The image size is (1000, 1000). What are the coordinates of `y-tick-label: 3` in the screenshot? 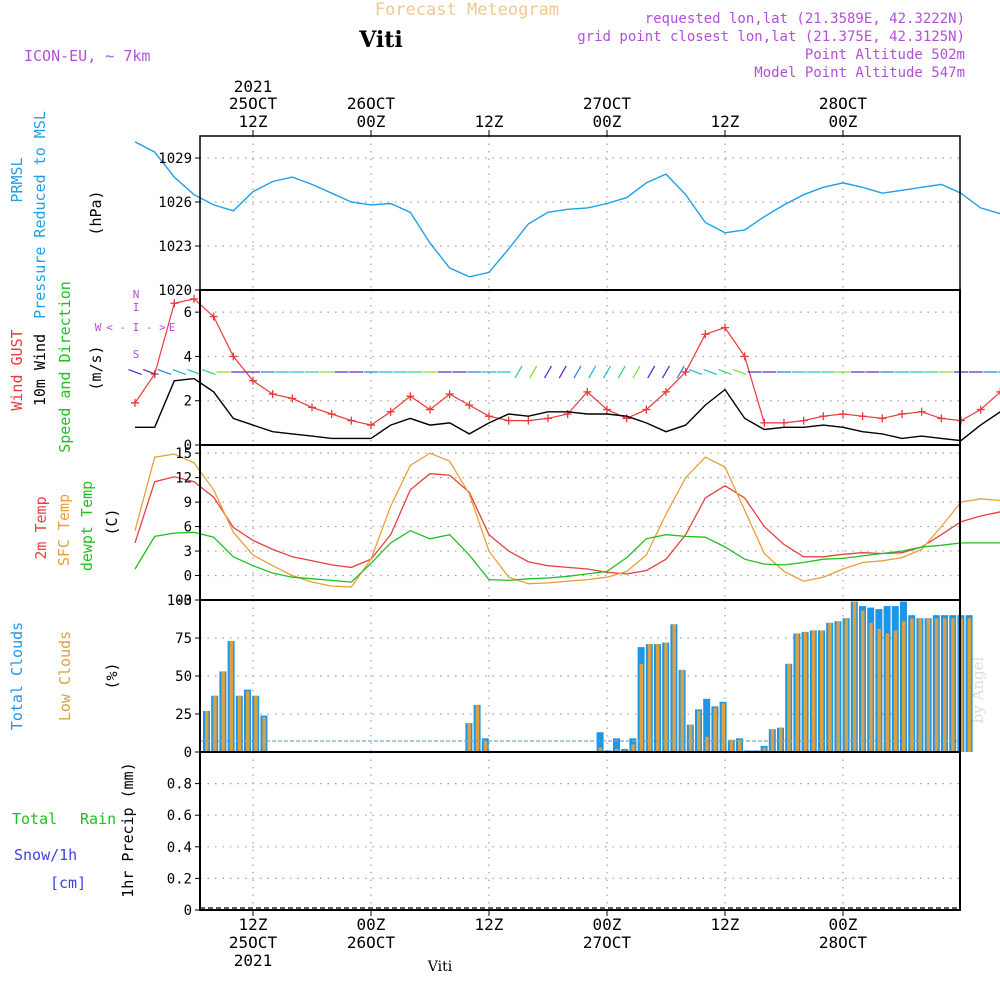 It's located at (188, 552).